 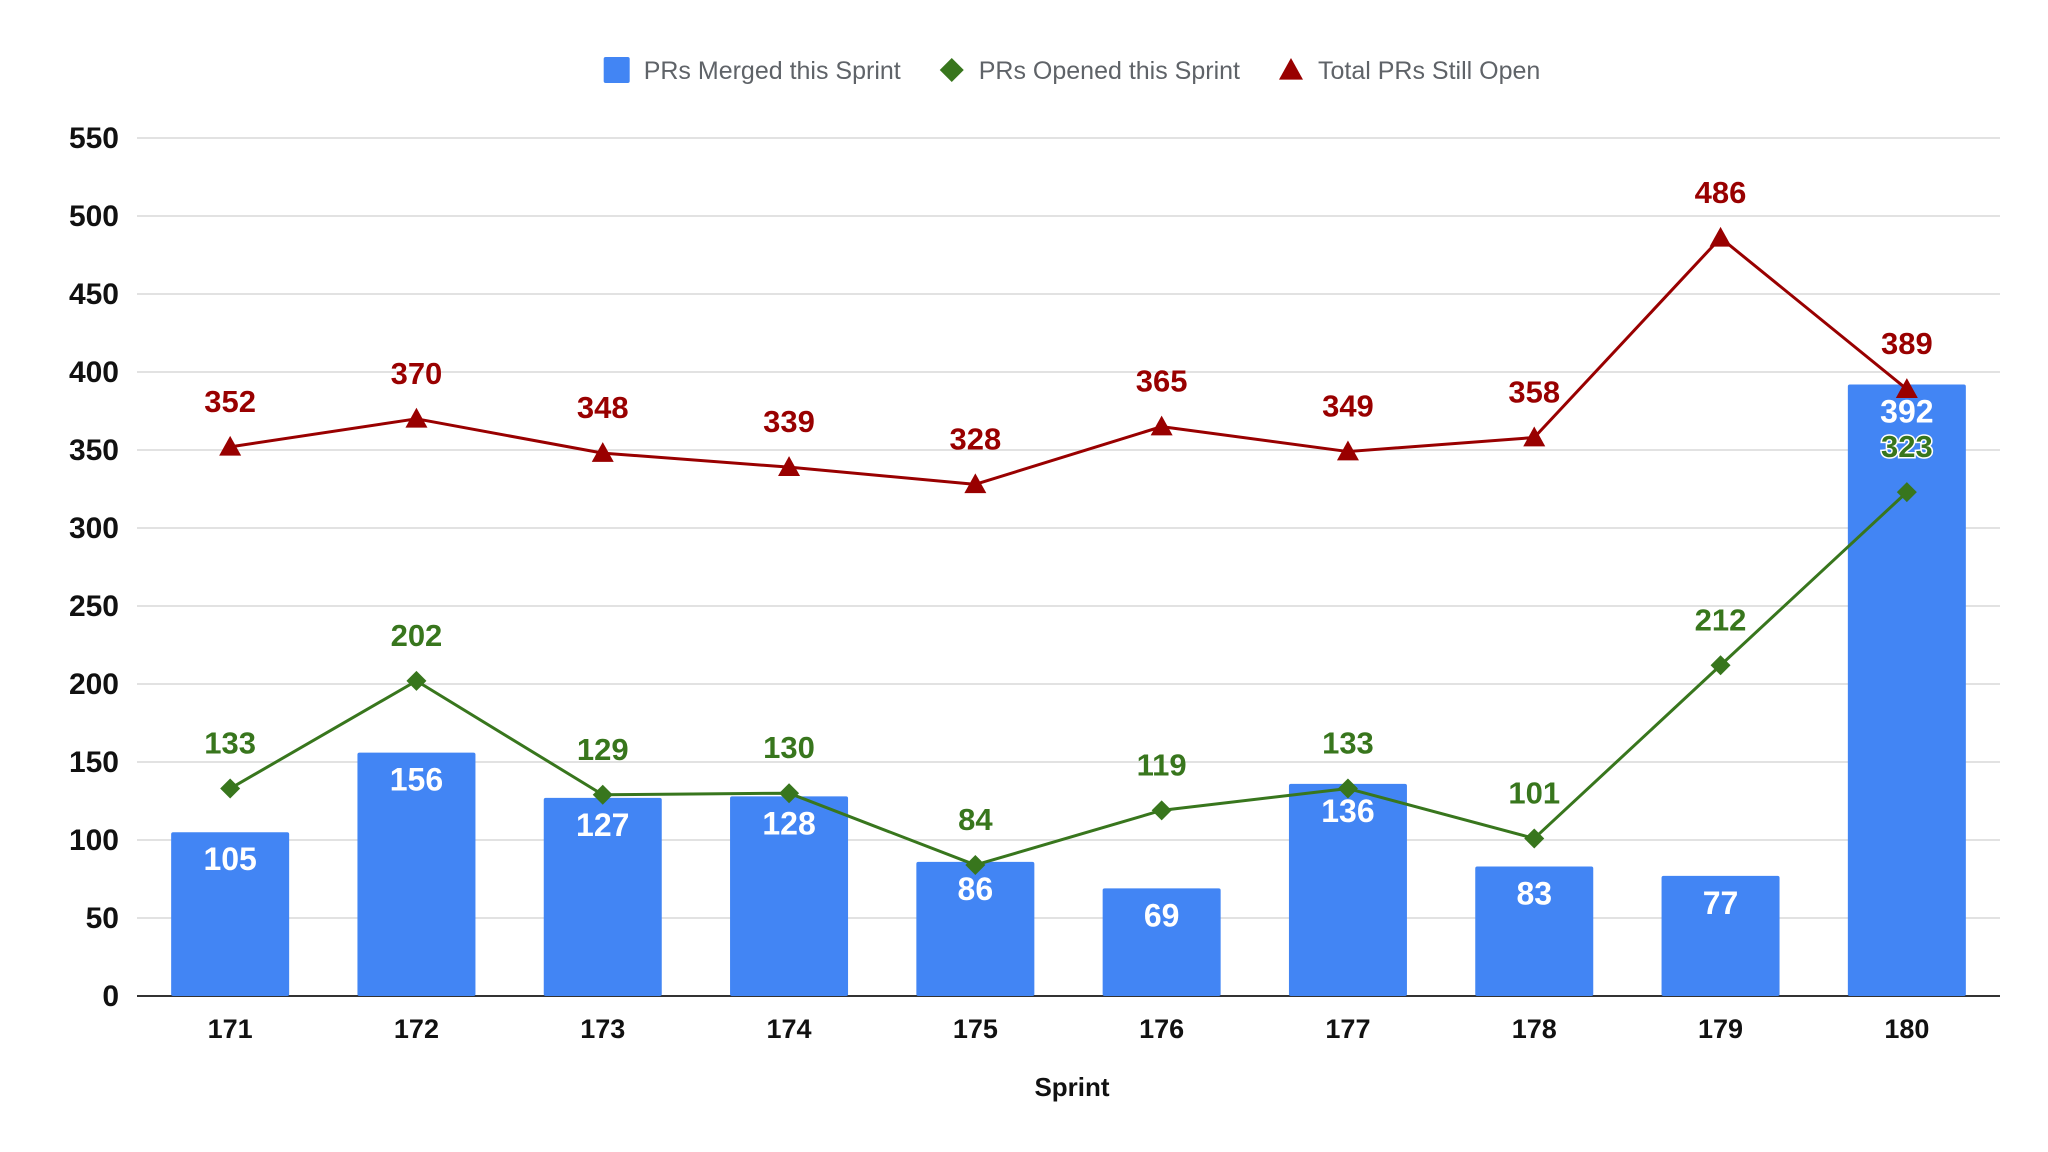 I want to click on total-prs-still-open-data-label: 486, so click(x=1721, y=192).